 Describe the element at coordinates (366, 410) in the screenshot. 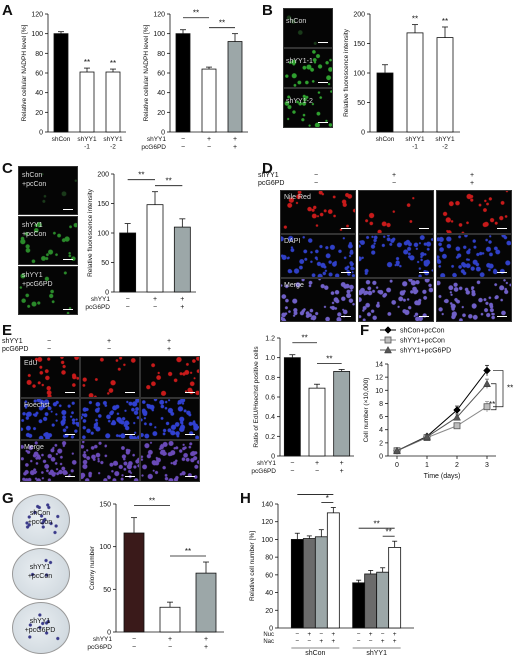

I see `y-axis-label: Cell number (×10,000)` at that location.